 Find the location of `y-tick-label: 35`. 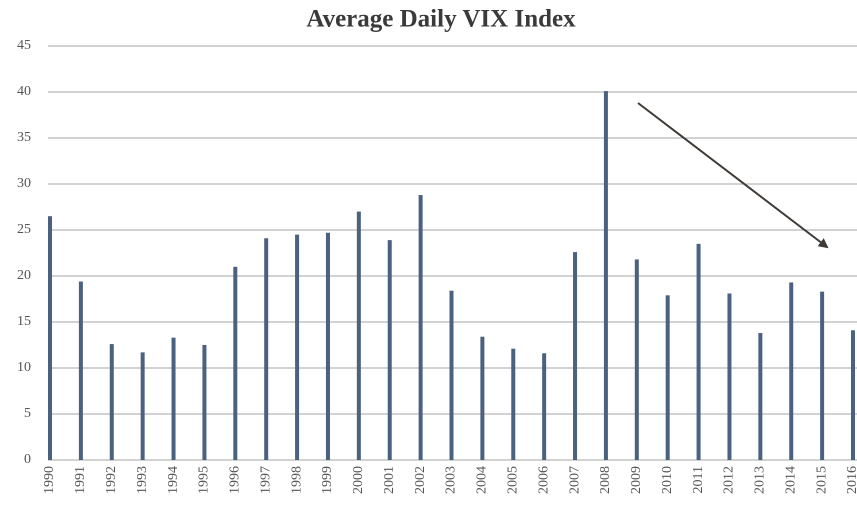

y-tick-label: 35 is located at coordinates (24, 137).